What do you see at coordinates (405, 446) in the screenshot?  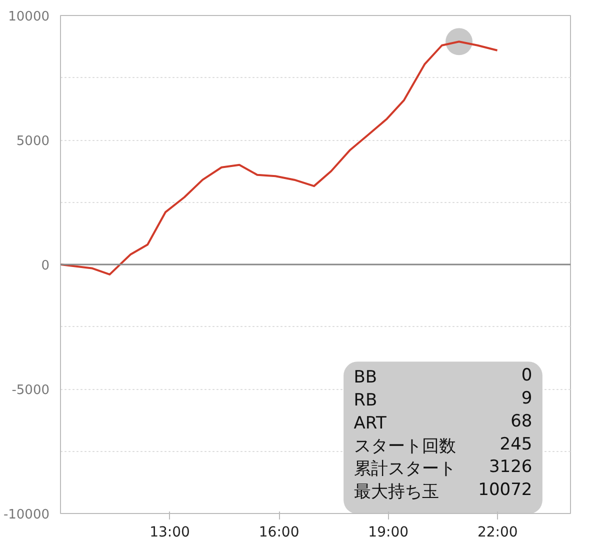 I see `annotation: スタート回数` at bounding box center [405, 446].